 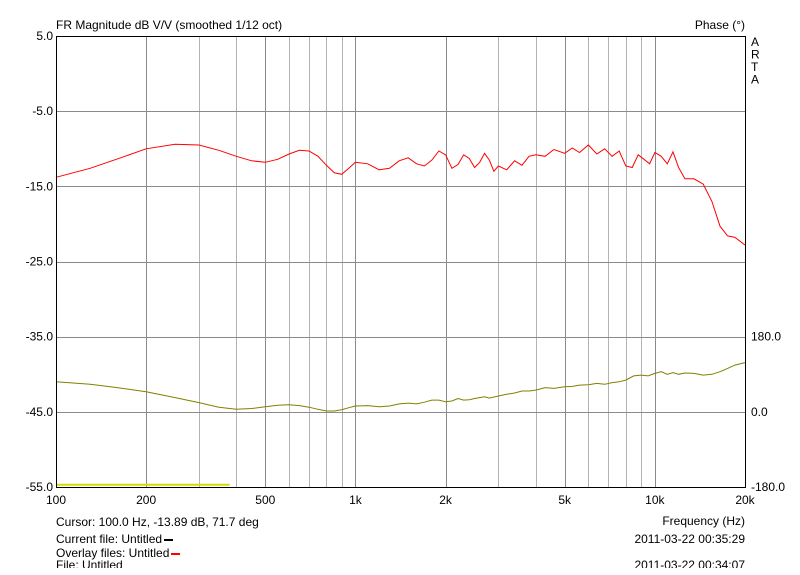 I want to click on current-file: Current file: Untitled, so click(x=115, y=539).